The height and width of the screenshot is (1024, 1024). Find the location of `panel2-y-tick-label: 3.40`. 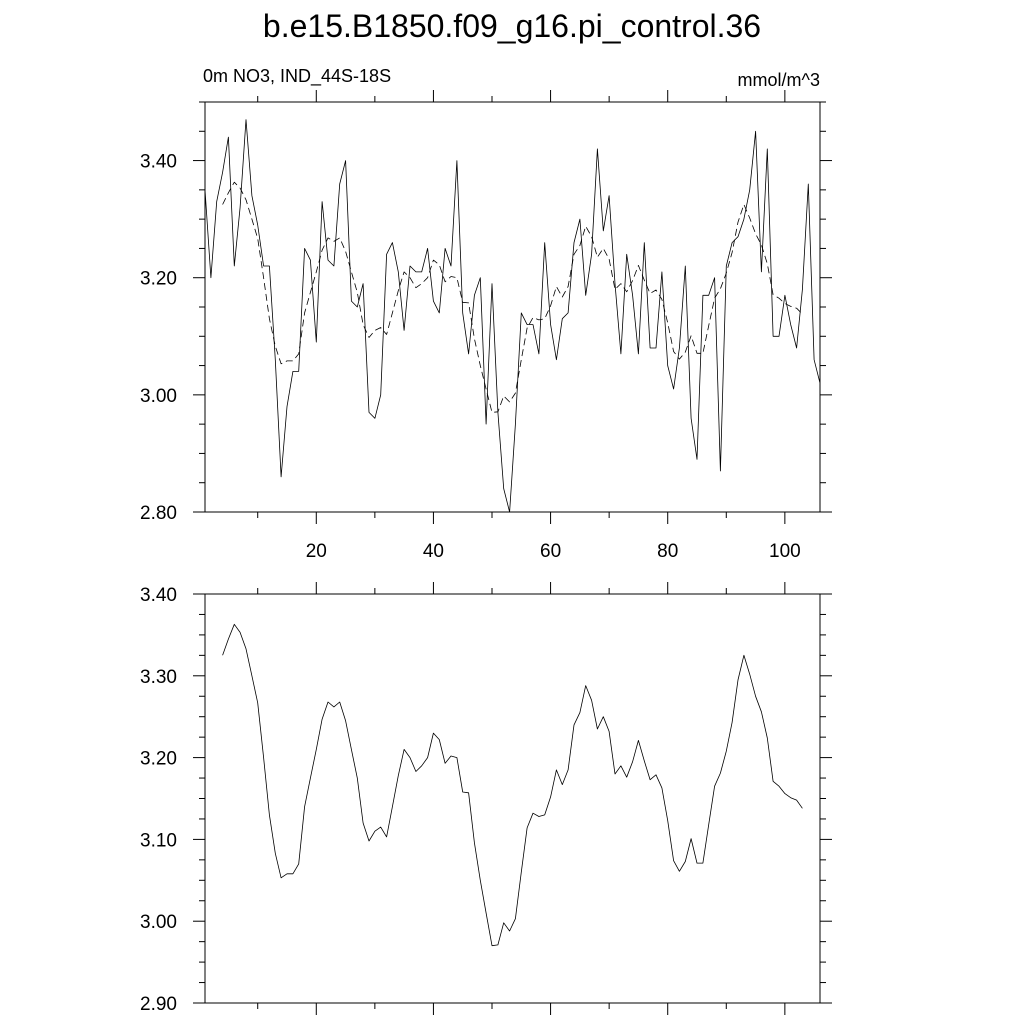

panel2-y-tick-label: 3.40 is located at coordinates (158, 595).